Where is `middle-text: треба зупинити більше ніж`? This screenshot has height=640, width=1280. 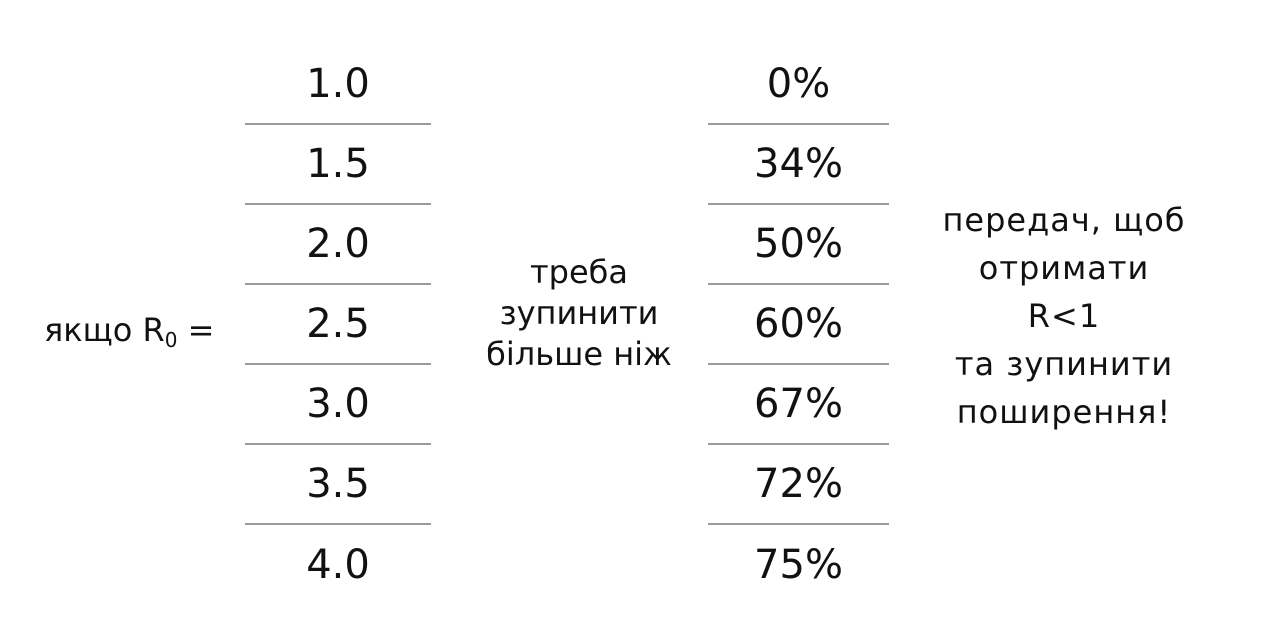 middle-text: треба зупинити більше ніж is located at coordinates (579, 313).